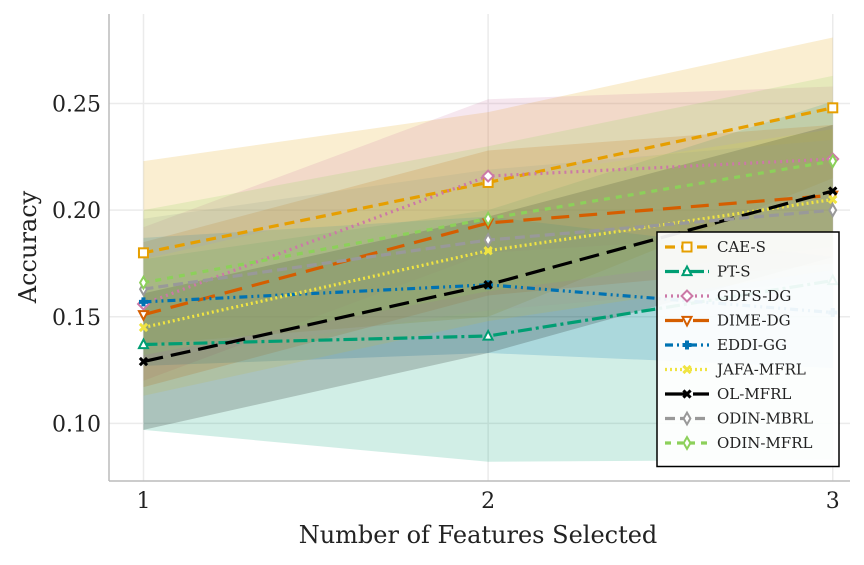 This screenshot has height=565, width=864. I want to click on legend-item: EDDI-GG, so click(726, 345).